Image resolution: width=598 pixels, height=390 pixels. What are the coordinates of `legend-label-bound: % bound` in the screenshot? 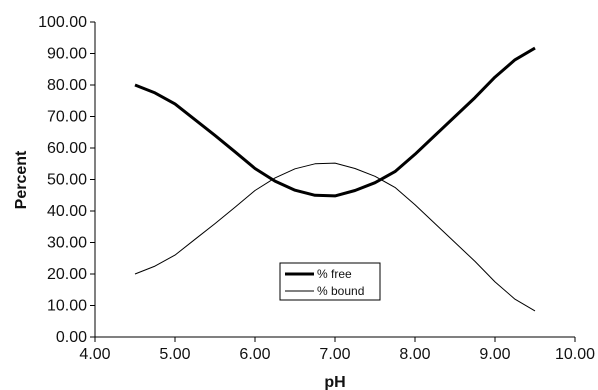 It's located at (340, 291).